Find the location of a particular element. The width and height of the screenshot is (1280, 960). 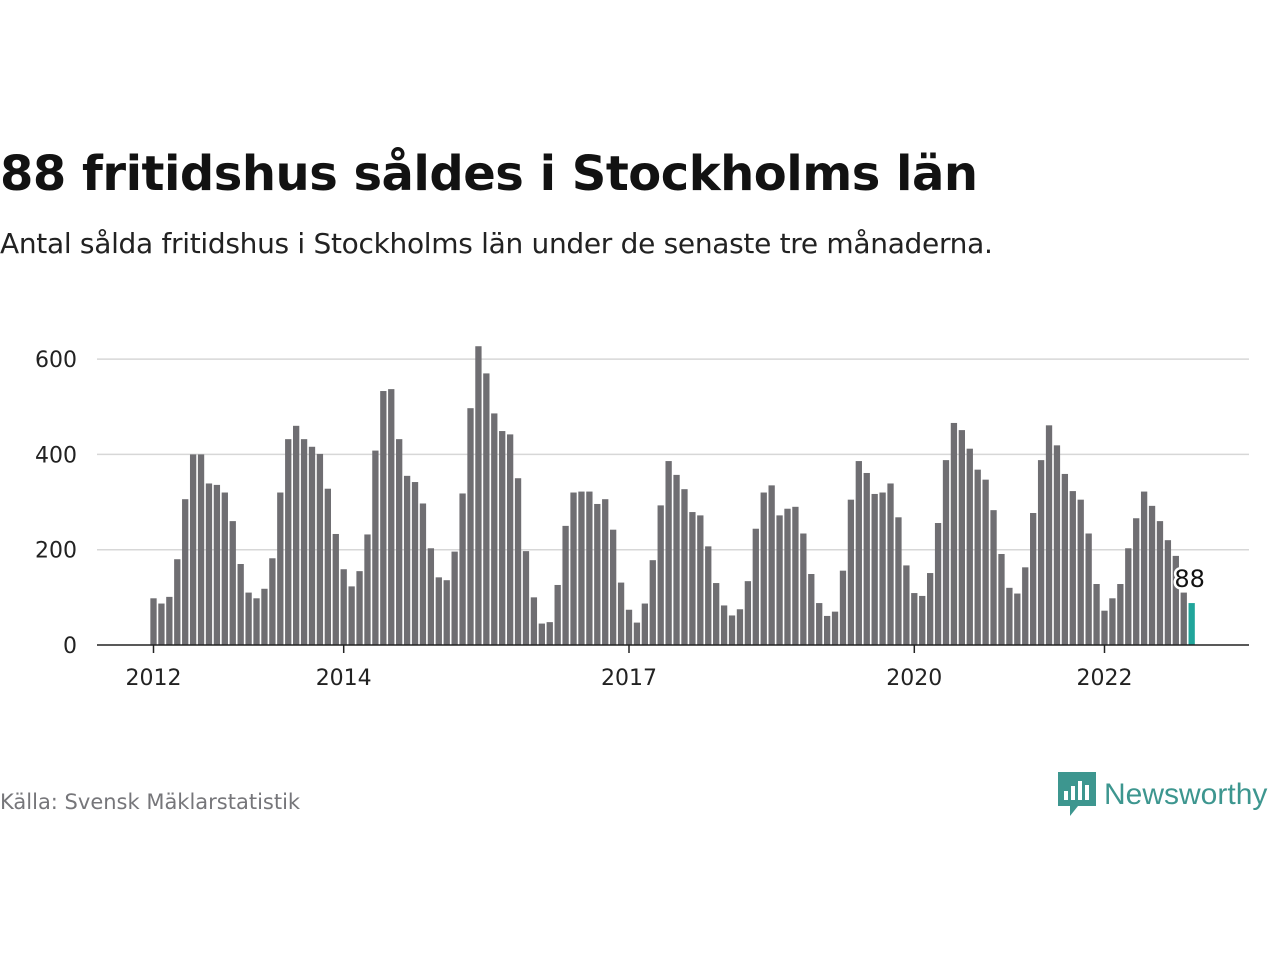

y-tick-label: 400 is located at coordinates (56, 455).